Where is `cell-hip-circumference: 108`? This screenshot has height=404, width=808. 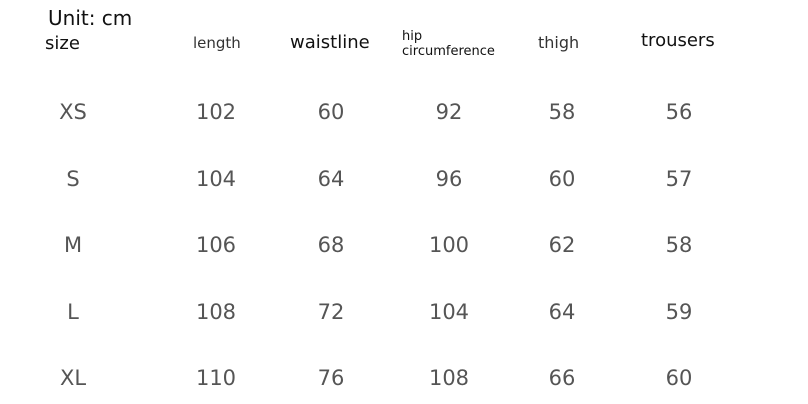 cell-hip-circumference: 108 is located at coordinates (449, 378).